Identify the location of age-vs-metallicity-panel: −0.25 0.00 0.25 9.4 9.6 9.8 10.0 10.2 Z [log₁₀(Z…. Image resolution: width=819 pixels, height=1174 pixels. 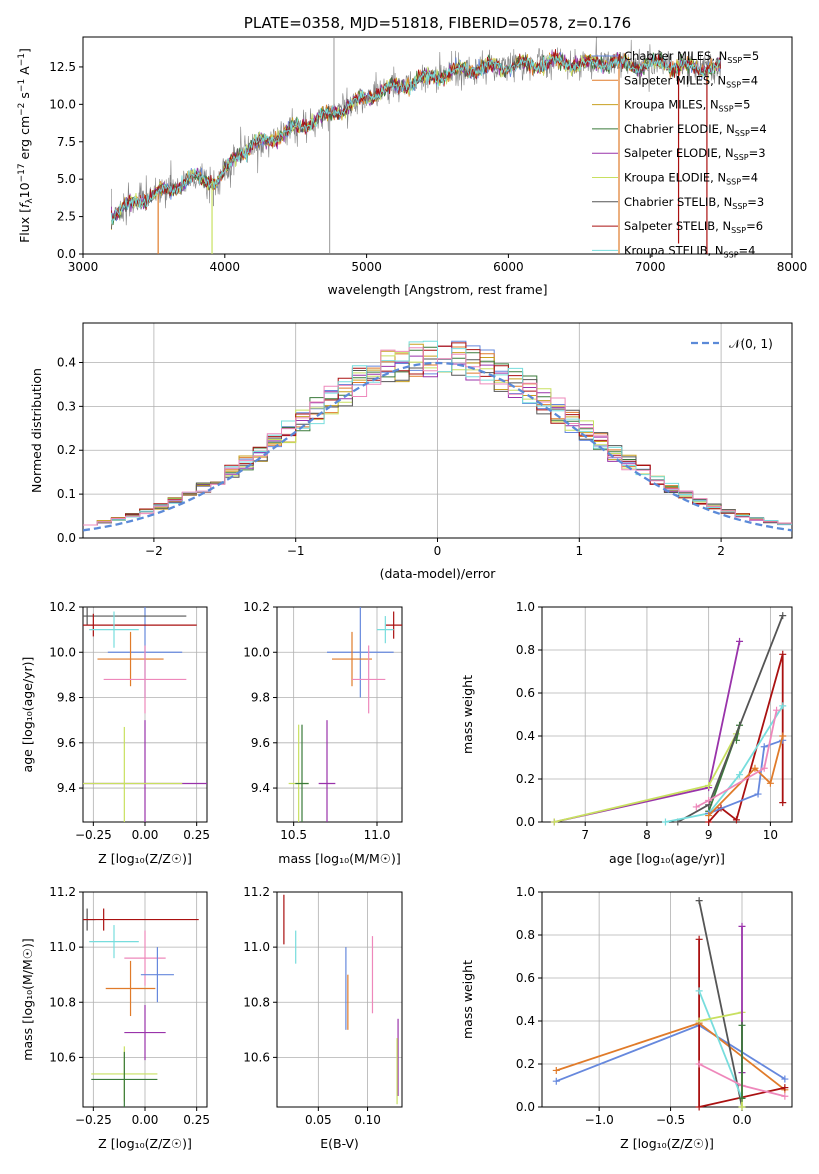
(115, 733).